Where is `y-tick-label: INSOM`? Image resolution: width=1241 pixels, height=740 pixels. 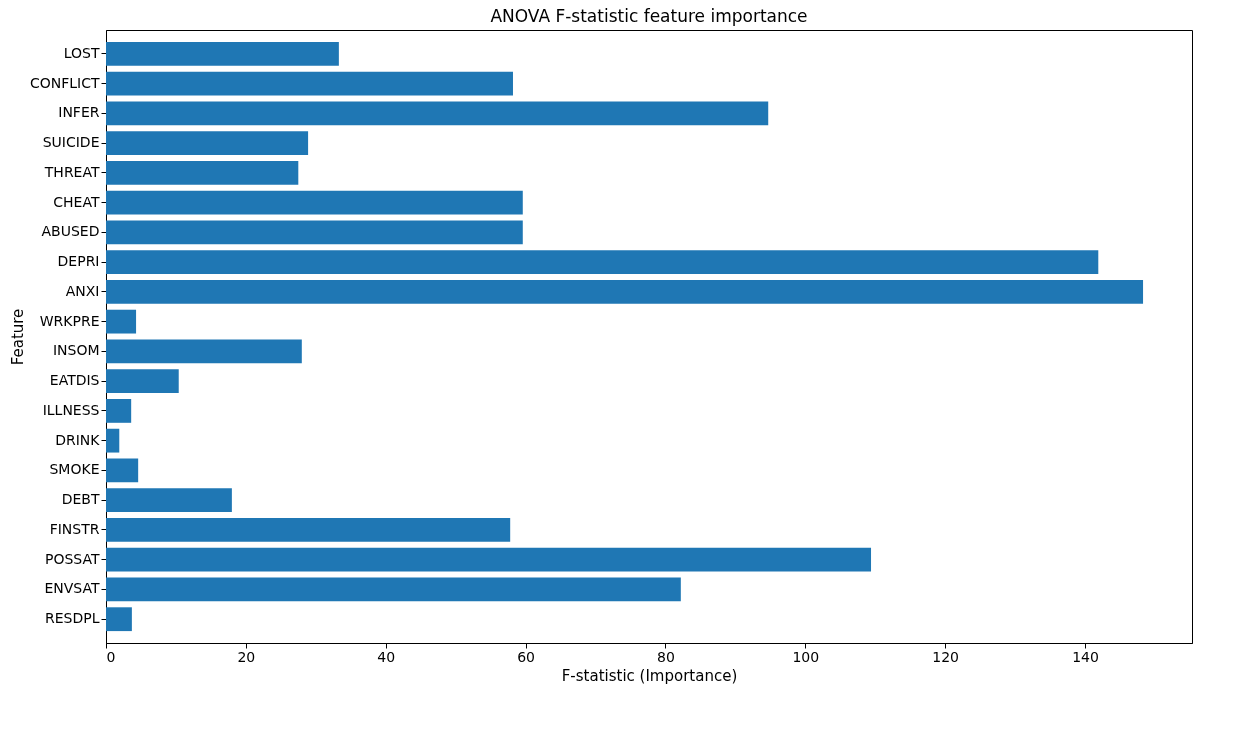
y-tick-label: INSOM is located at coordinates (76, 350).